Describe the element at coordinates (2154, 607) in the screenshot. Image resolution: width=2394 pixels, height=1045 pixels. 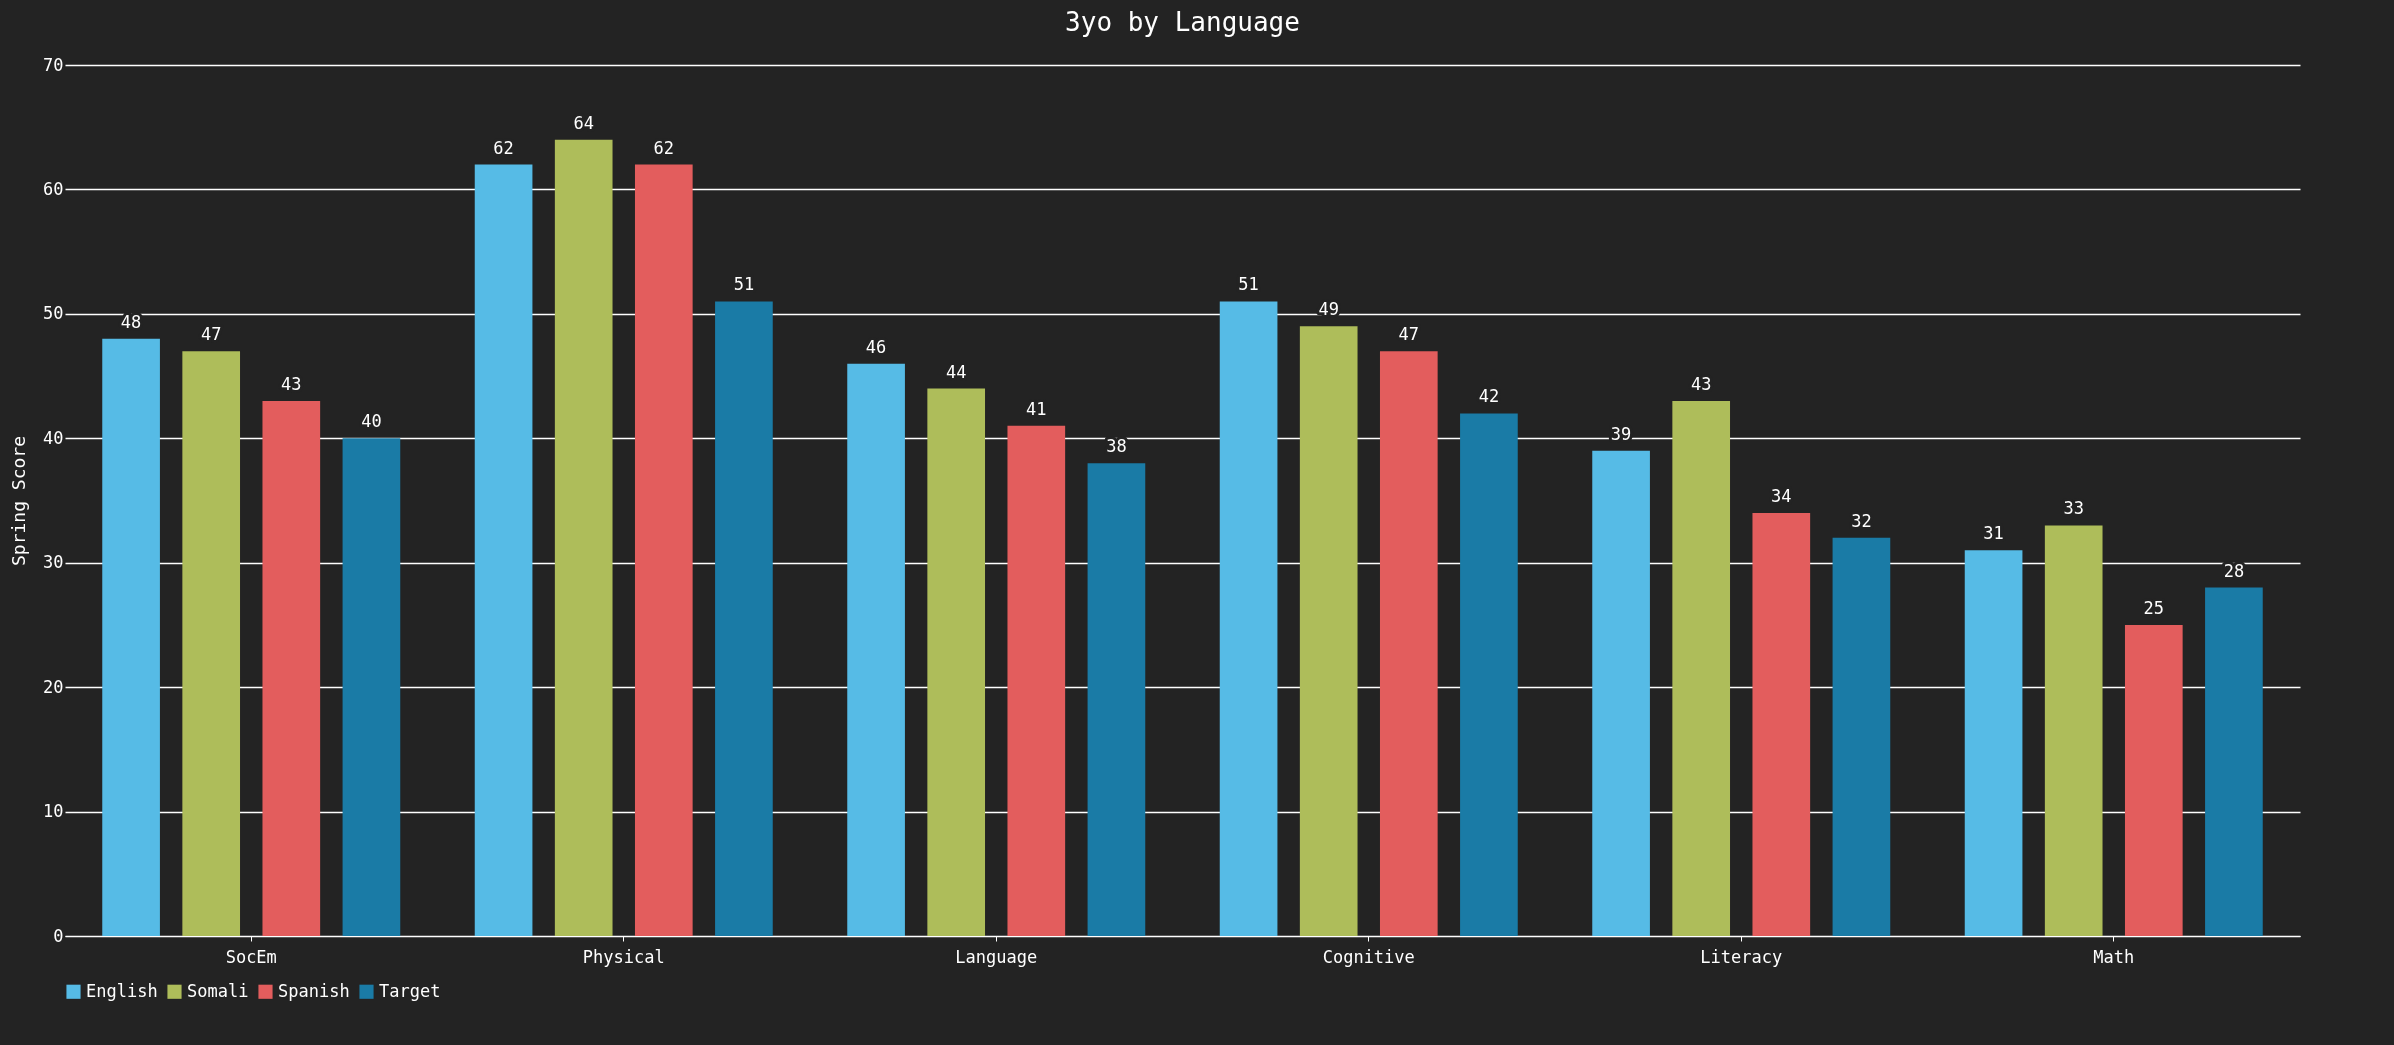
I see `data-label: 25` at that location.